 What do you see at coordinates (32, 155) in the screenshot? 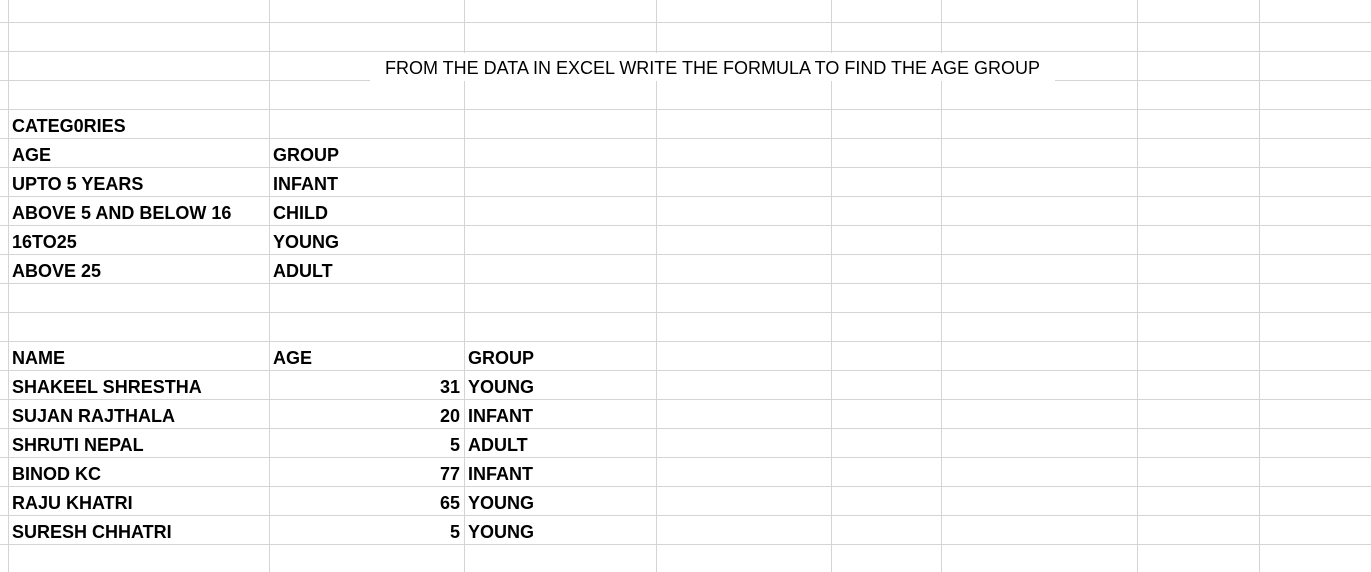
I see `categories-age-header: AGE` at bounding box center [32, 155].